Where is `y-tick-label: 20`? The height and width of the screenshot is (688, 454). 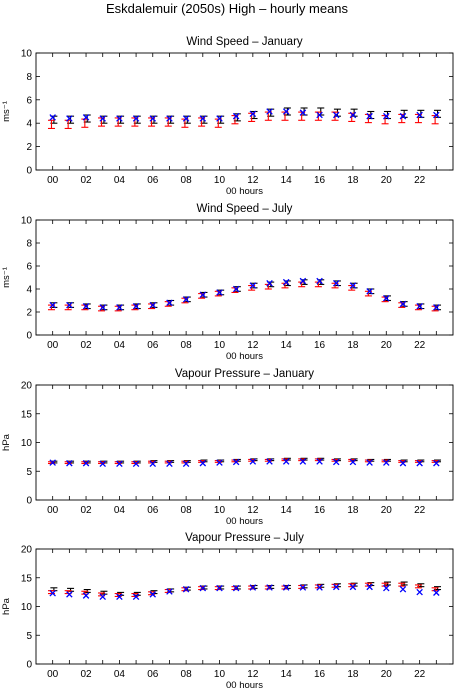
y-tick-label: 20 is located at coordinates (27, 386).